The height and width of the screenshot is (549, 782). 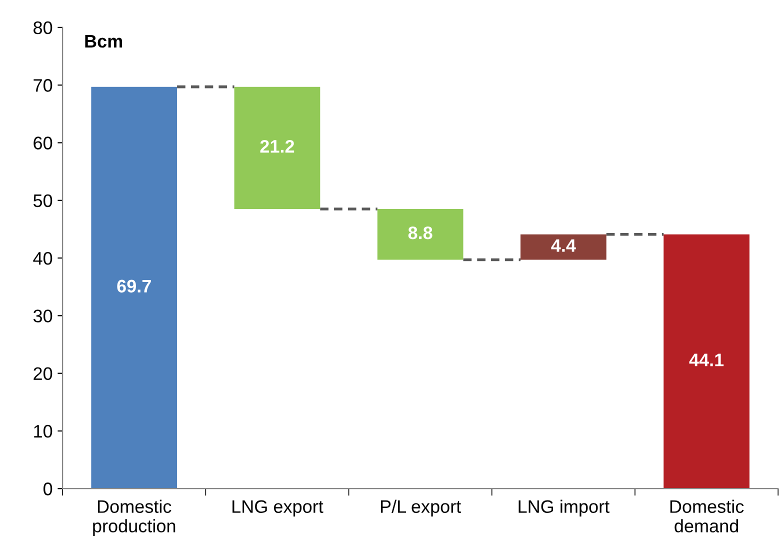 What do you see at coordinates (43, 27) in the screenshot?
I see `y-tick-label: 80` at bounding box center [43, 27].